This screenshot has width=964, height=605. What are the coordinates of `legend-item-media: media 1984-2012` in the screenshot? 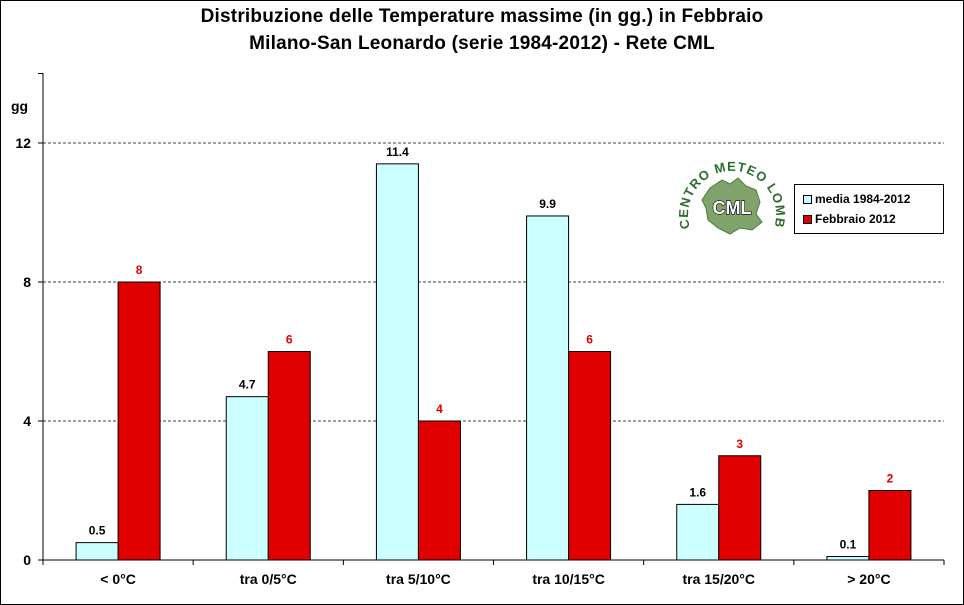 It's located at (856, 199).